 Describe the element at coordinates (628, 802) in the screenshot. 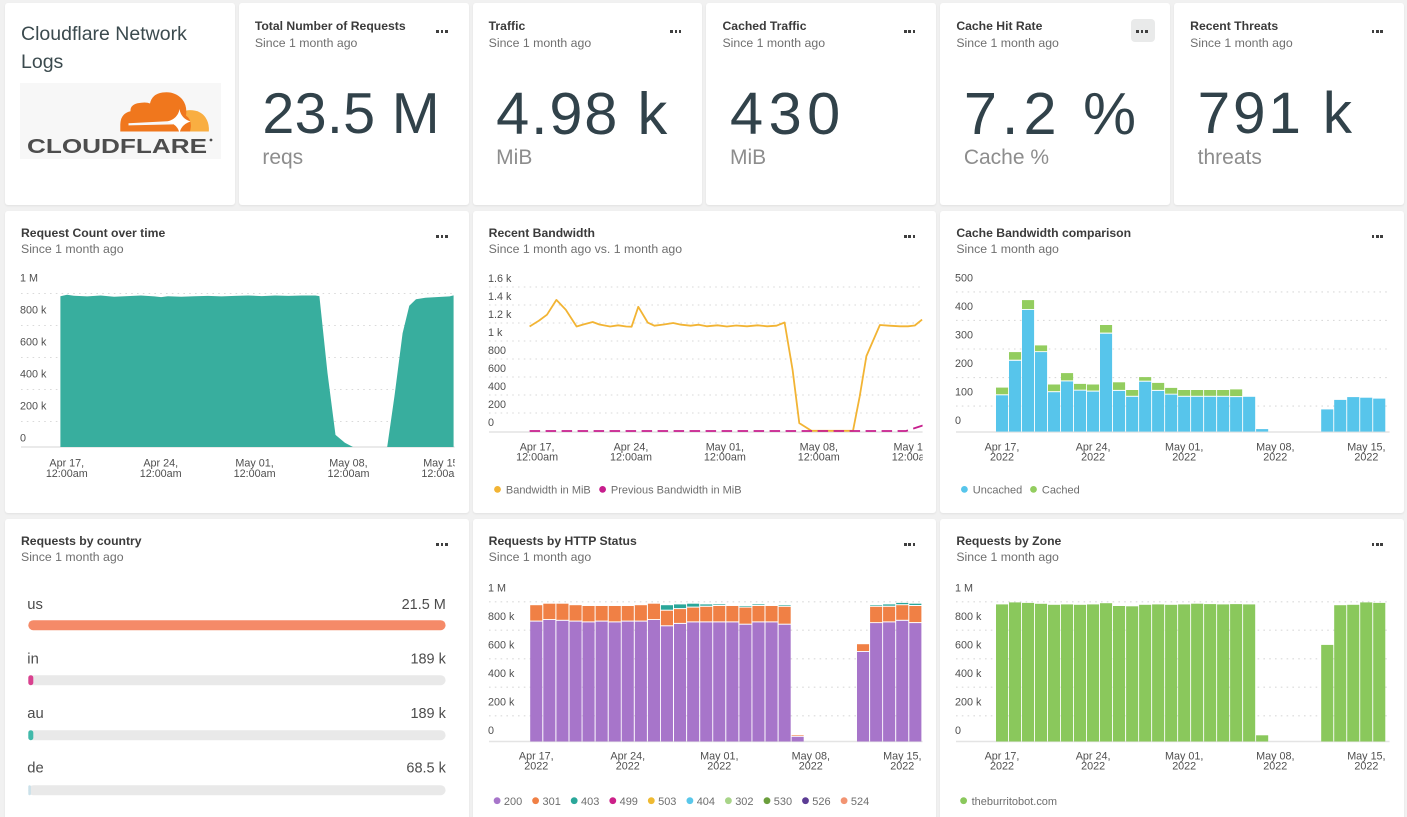

I see `svg-text: 499` at that location.